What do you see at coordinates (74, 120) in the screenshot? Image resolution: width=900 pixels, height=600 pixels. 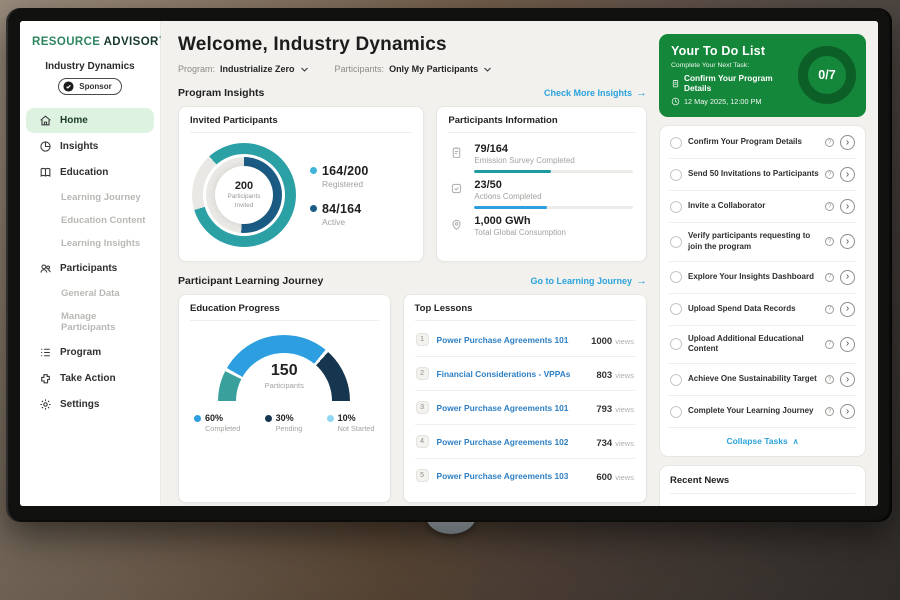 I see `sidebar-nav-label: Home` at bounding box center [74, 120].